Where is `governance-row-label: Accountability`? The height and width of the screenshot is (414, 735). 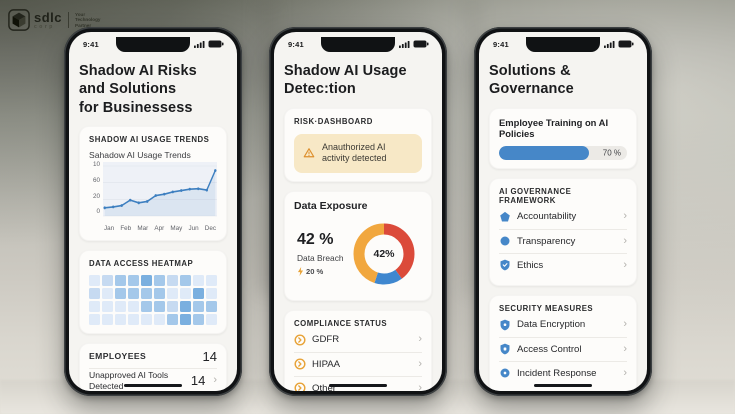
governance-row-label: Accountability is located at coordinates (547, 217).